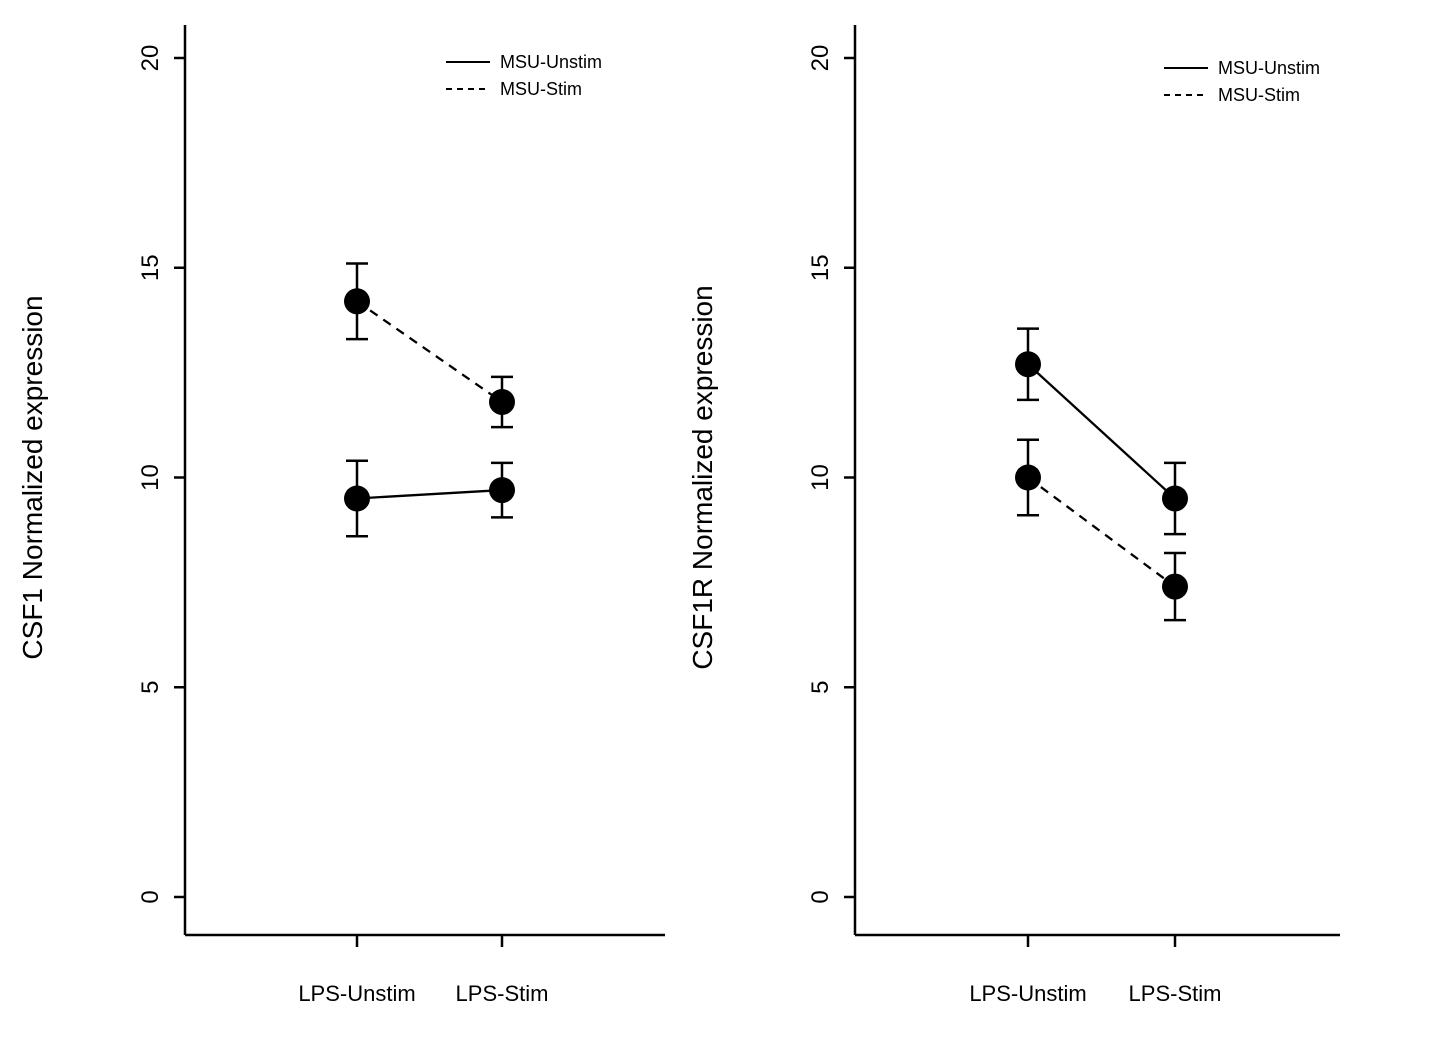 Image resolution: width=1442 pixels, height=1042 pixels. I want to click on y-axis-title: CSF1R Normalized expression, so click(702, 477).